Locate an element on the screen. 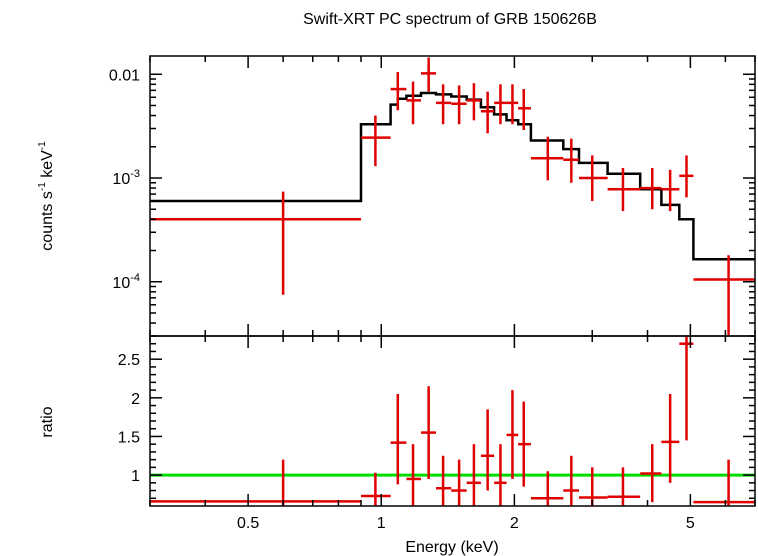 This screenshot has width=758, height=556. x-tick-label: 1 is located at coordinates (381, 523).